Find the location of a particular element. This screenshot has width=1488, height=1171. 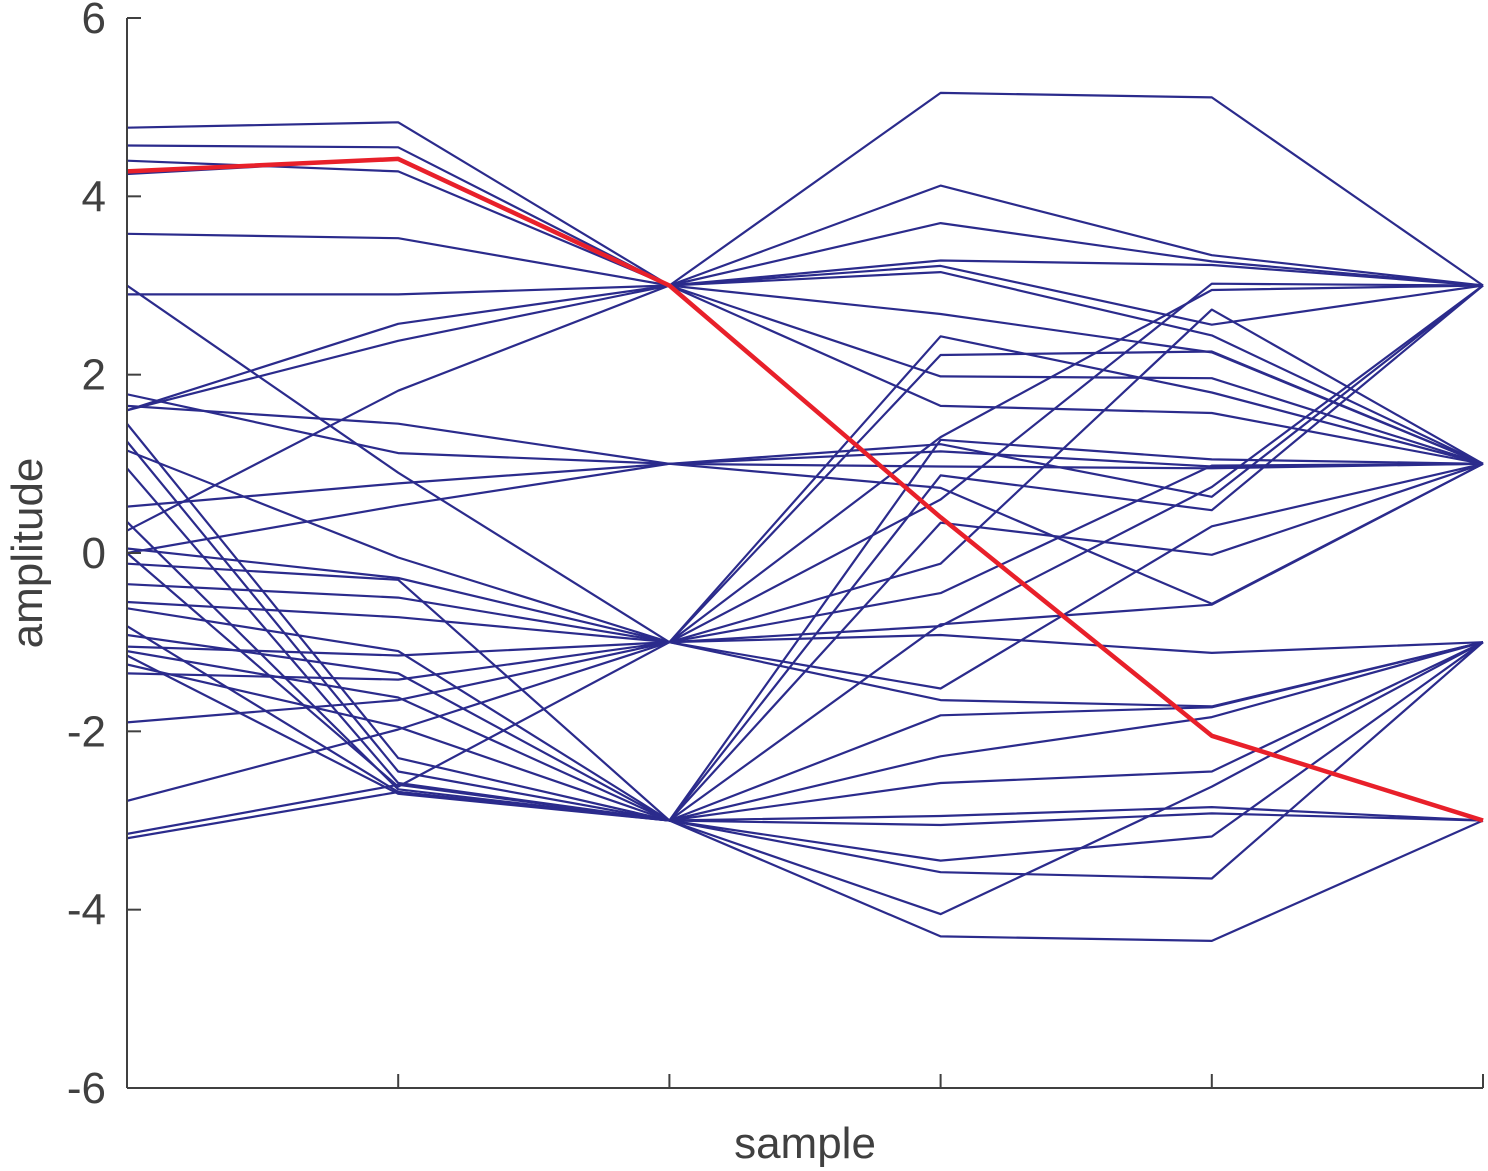

y-tick-label: 6 is located at coordinates (94, 21).